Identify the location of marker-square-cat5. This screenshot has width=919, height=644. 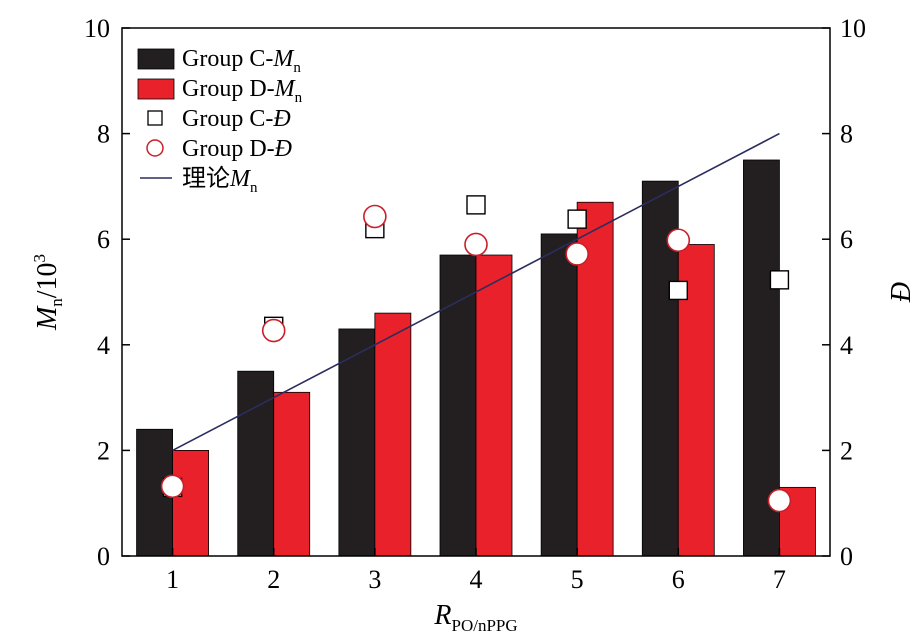
(577, 219).